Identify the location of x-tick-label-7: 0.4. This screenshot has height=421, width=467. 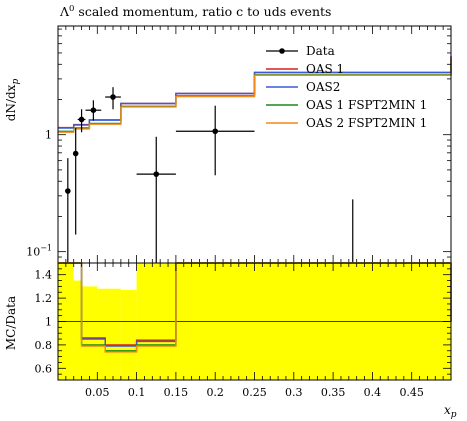
(373, 392).